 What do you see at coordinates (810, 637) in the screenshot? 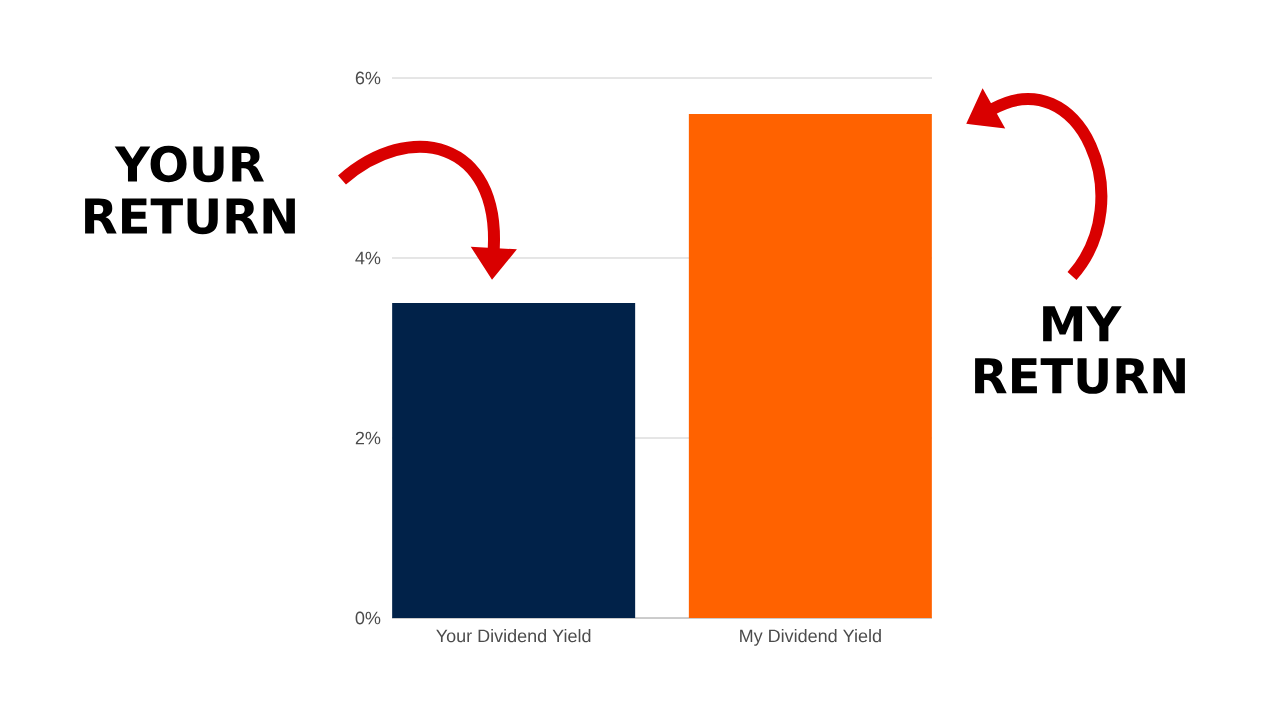
I see `x-tick-label: My Dividend Yield` at bounding box center [810, 637].